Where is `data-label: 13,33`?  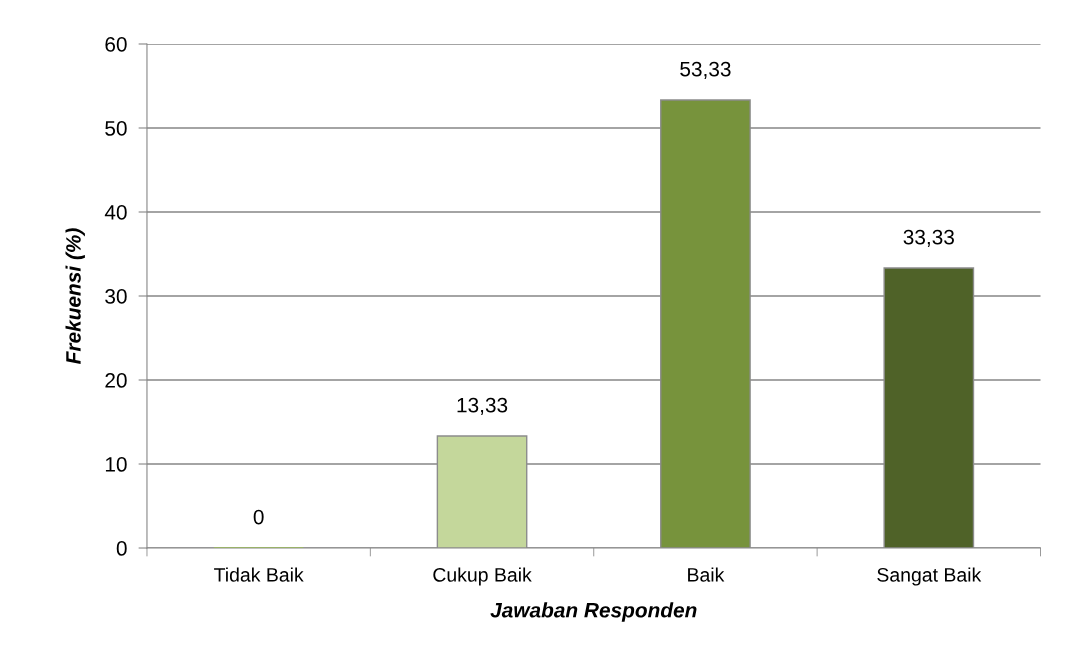
data-label: 13,33 is located at coordinates (482, 406).